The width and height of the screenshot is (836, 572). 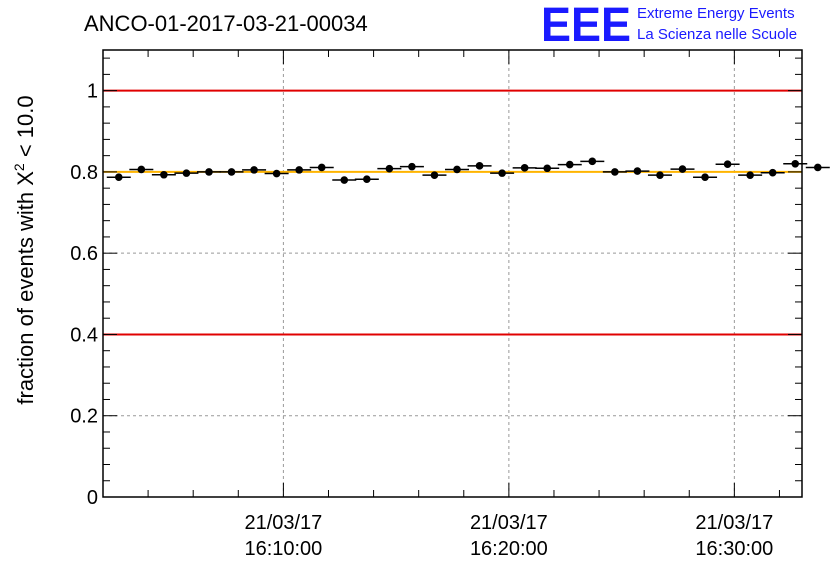 I want to click on data-points, so click(x=468, y=170).